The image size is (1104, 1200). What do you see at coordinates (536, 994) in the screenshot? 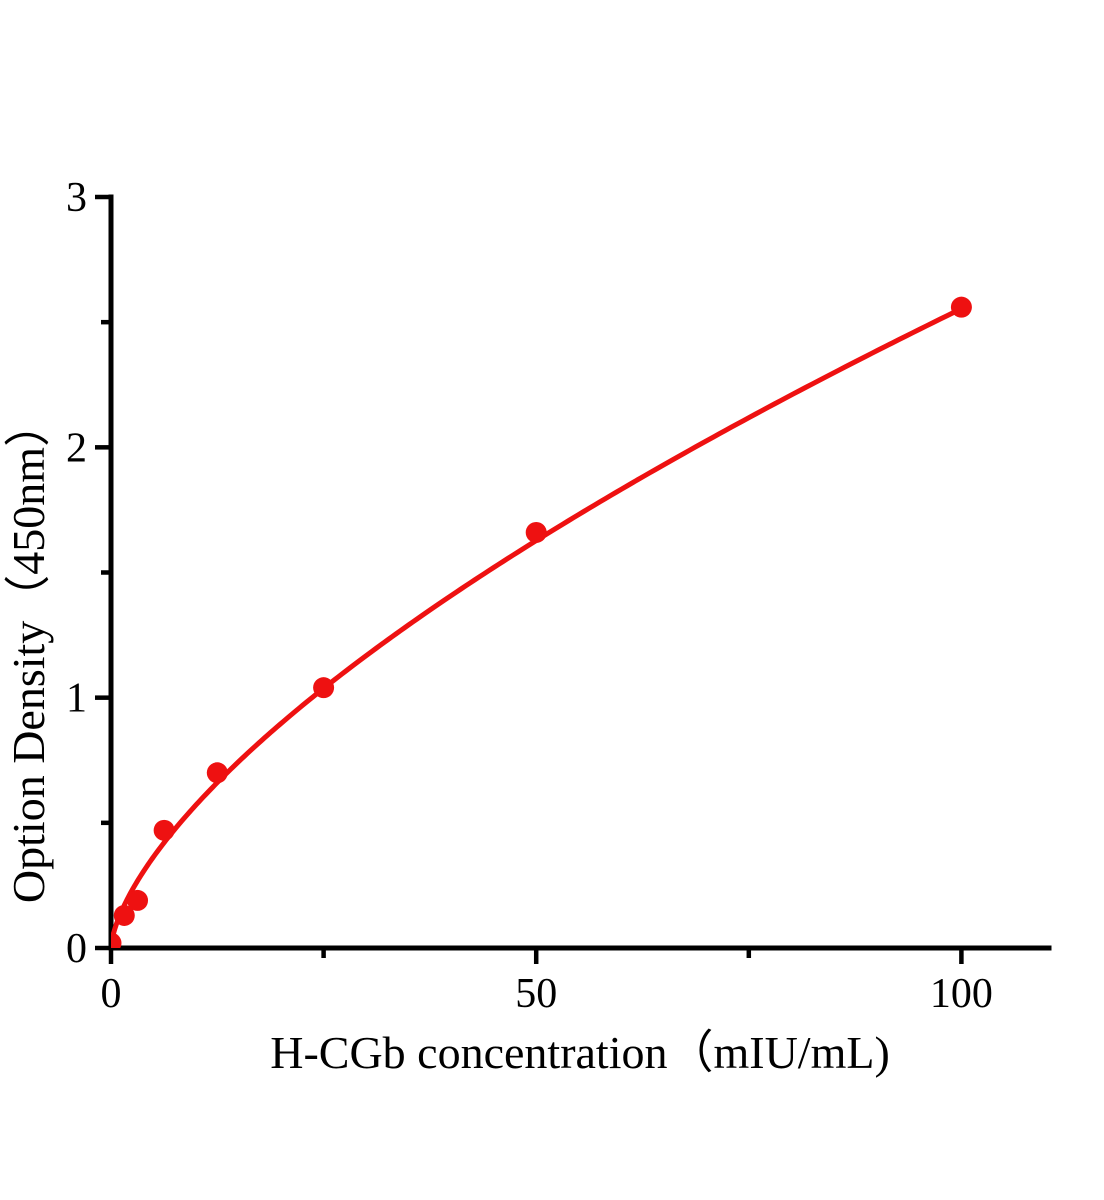
I see `x-tick-label: 50` at bounding box center [536, 994].